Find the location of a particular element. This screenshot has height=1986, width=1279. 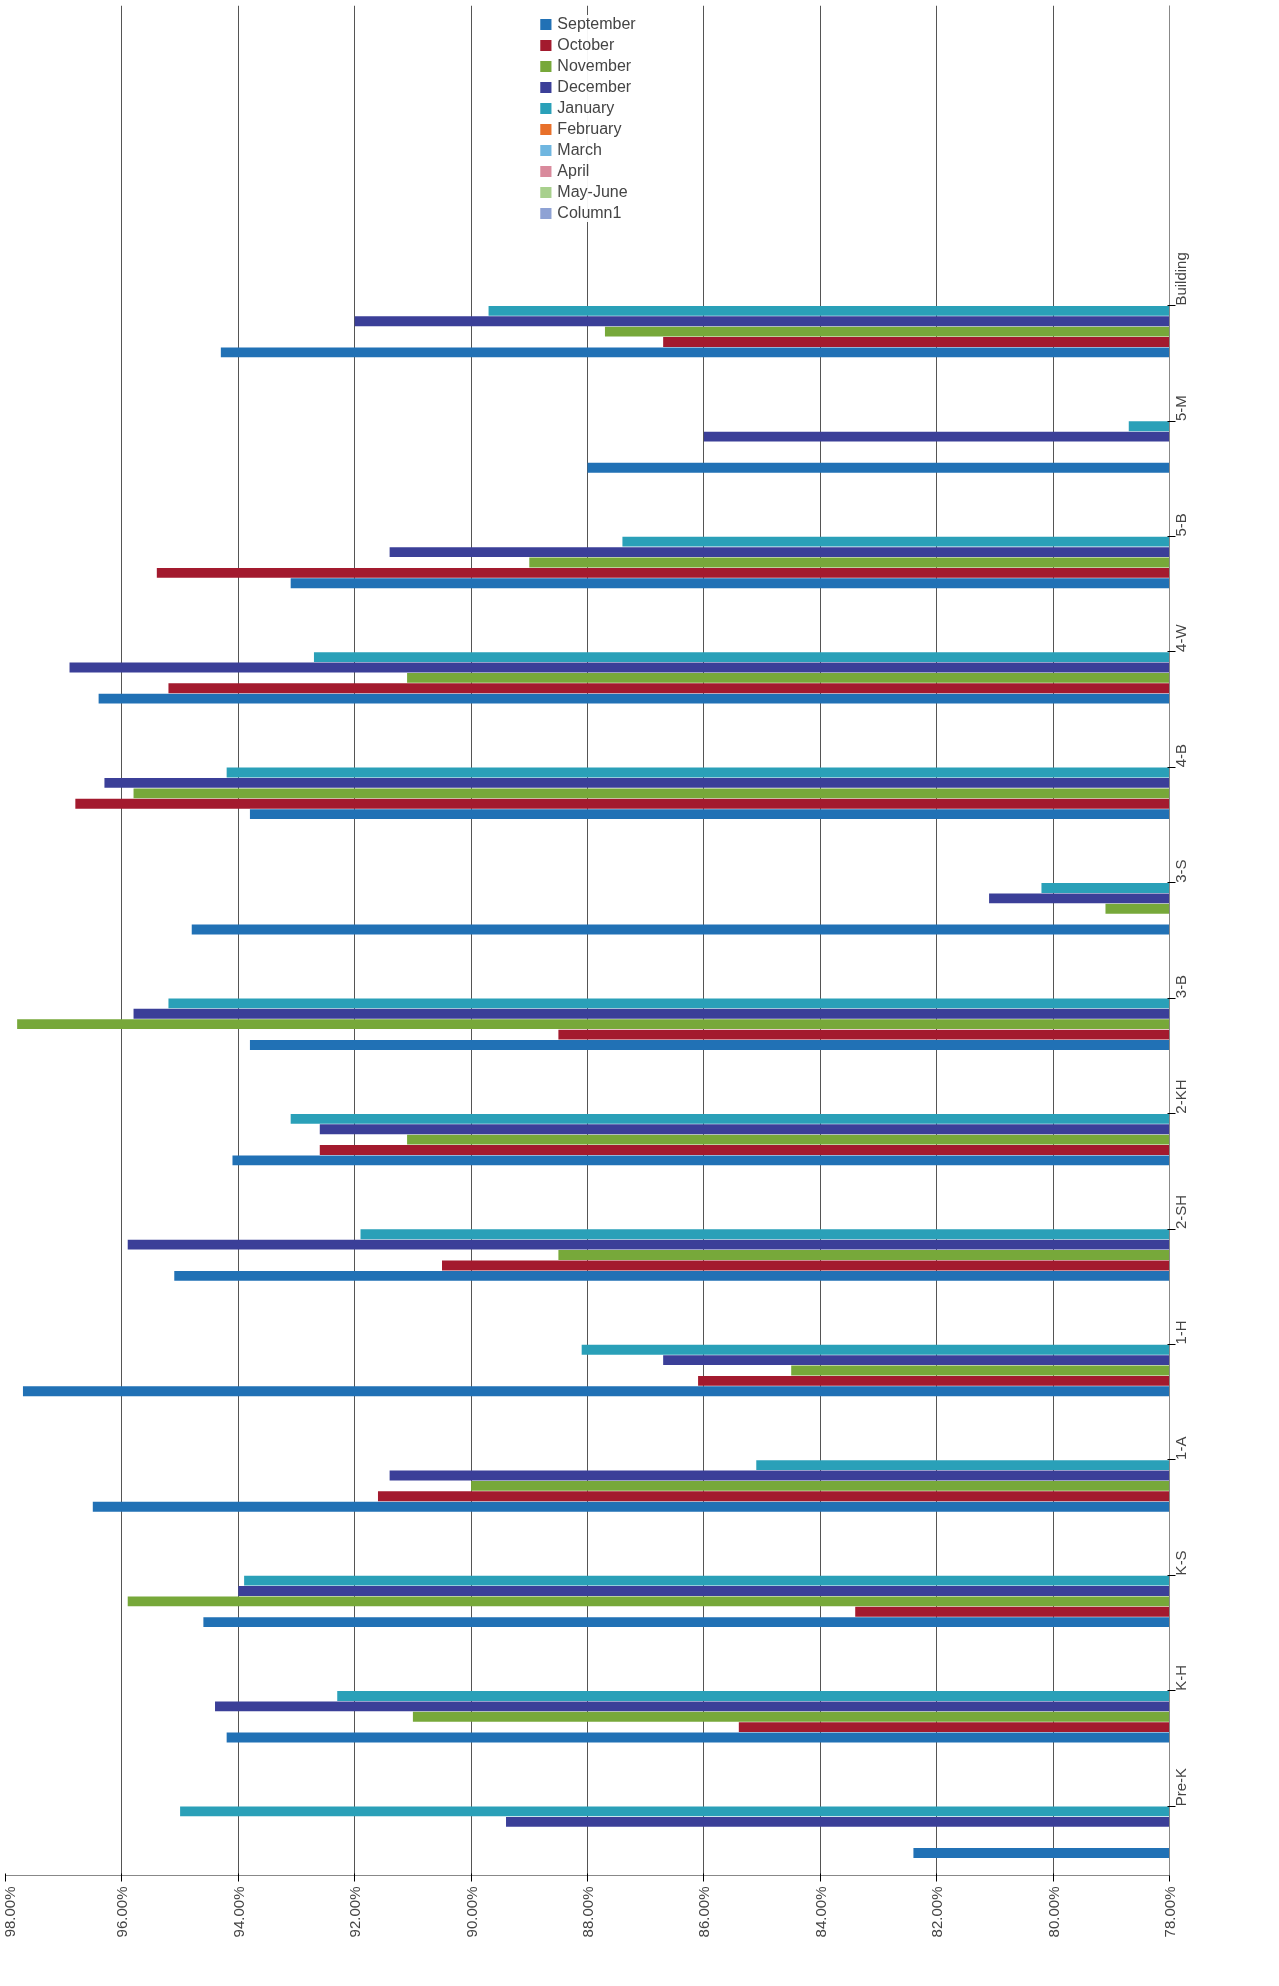

y-tick-label: 2-SH is located at coordinates (1180, 1212).